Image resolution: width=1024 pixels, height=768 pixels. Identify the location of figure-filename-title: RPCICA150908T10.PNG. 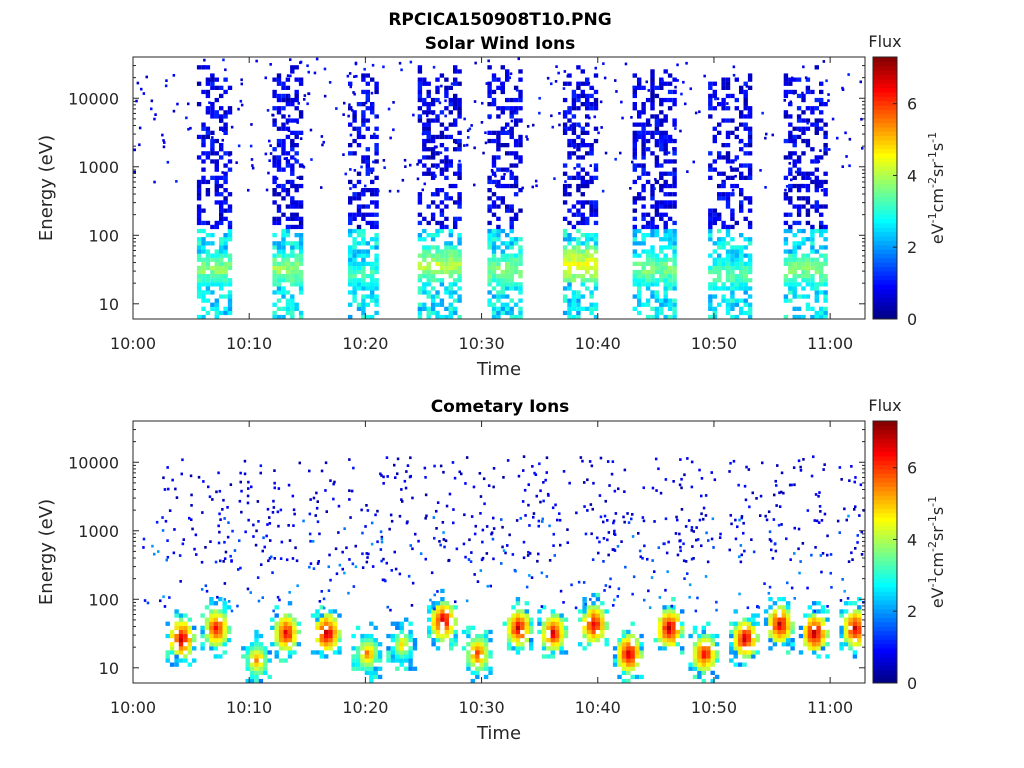
(499, 20).